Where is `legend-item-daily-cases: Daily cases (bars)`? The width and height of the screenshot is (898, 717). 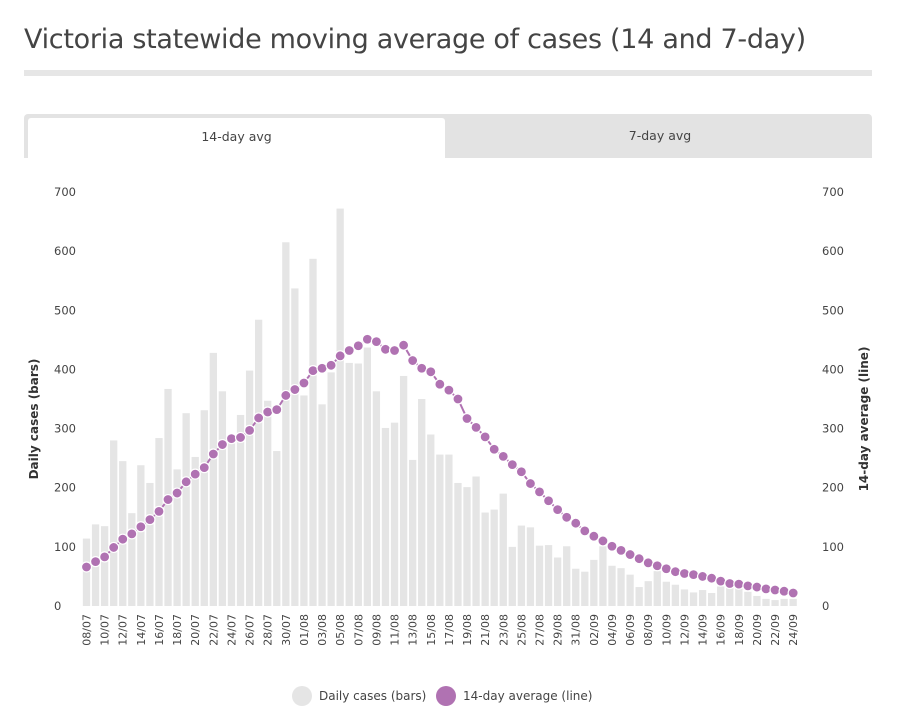 legend-item-daily-cases: Daily cases (bars) is located at coordinates (359, 696).